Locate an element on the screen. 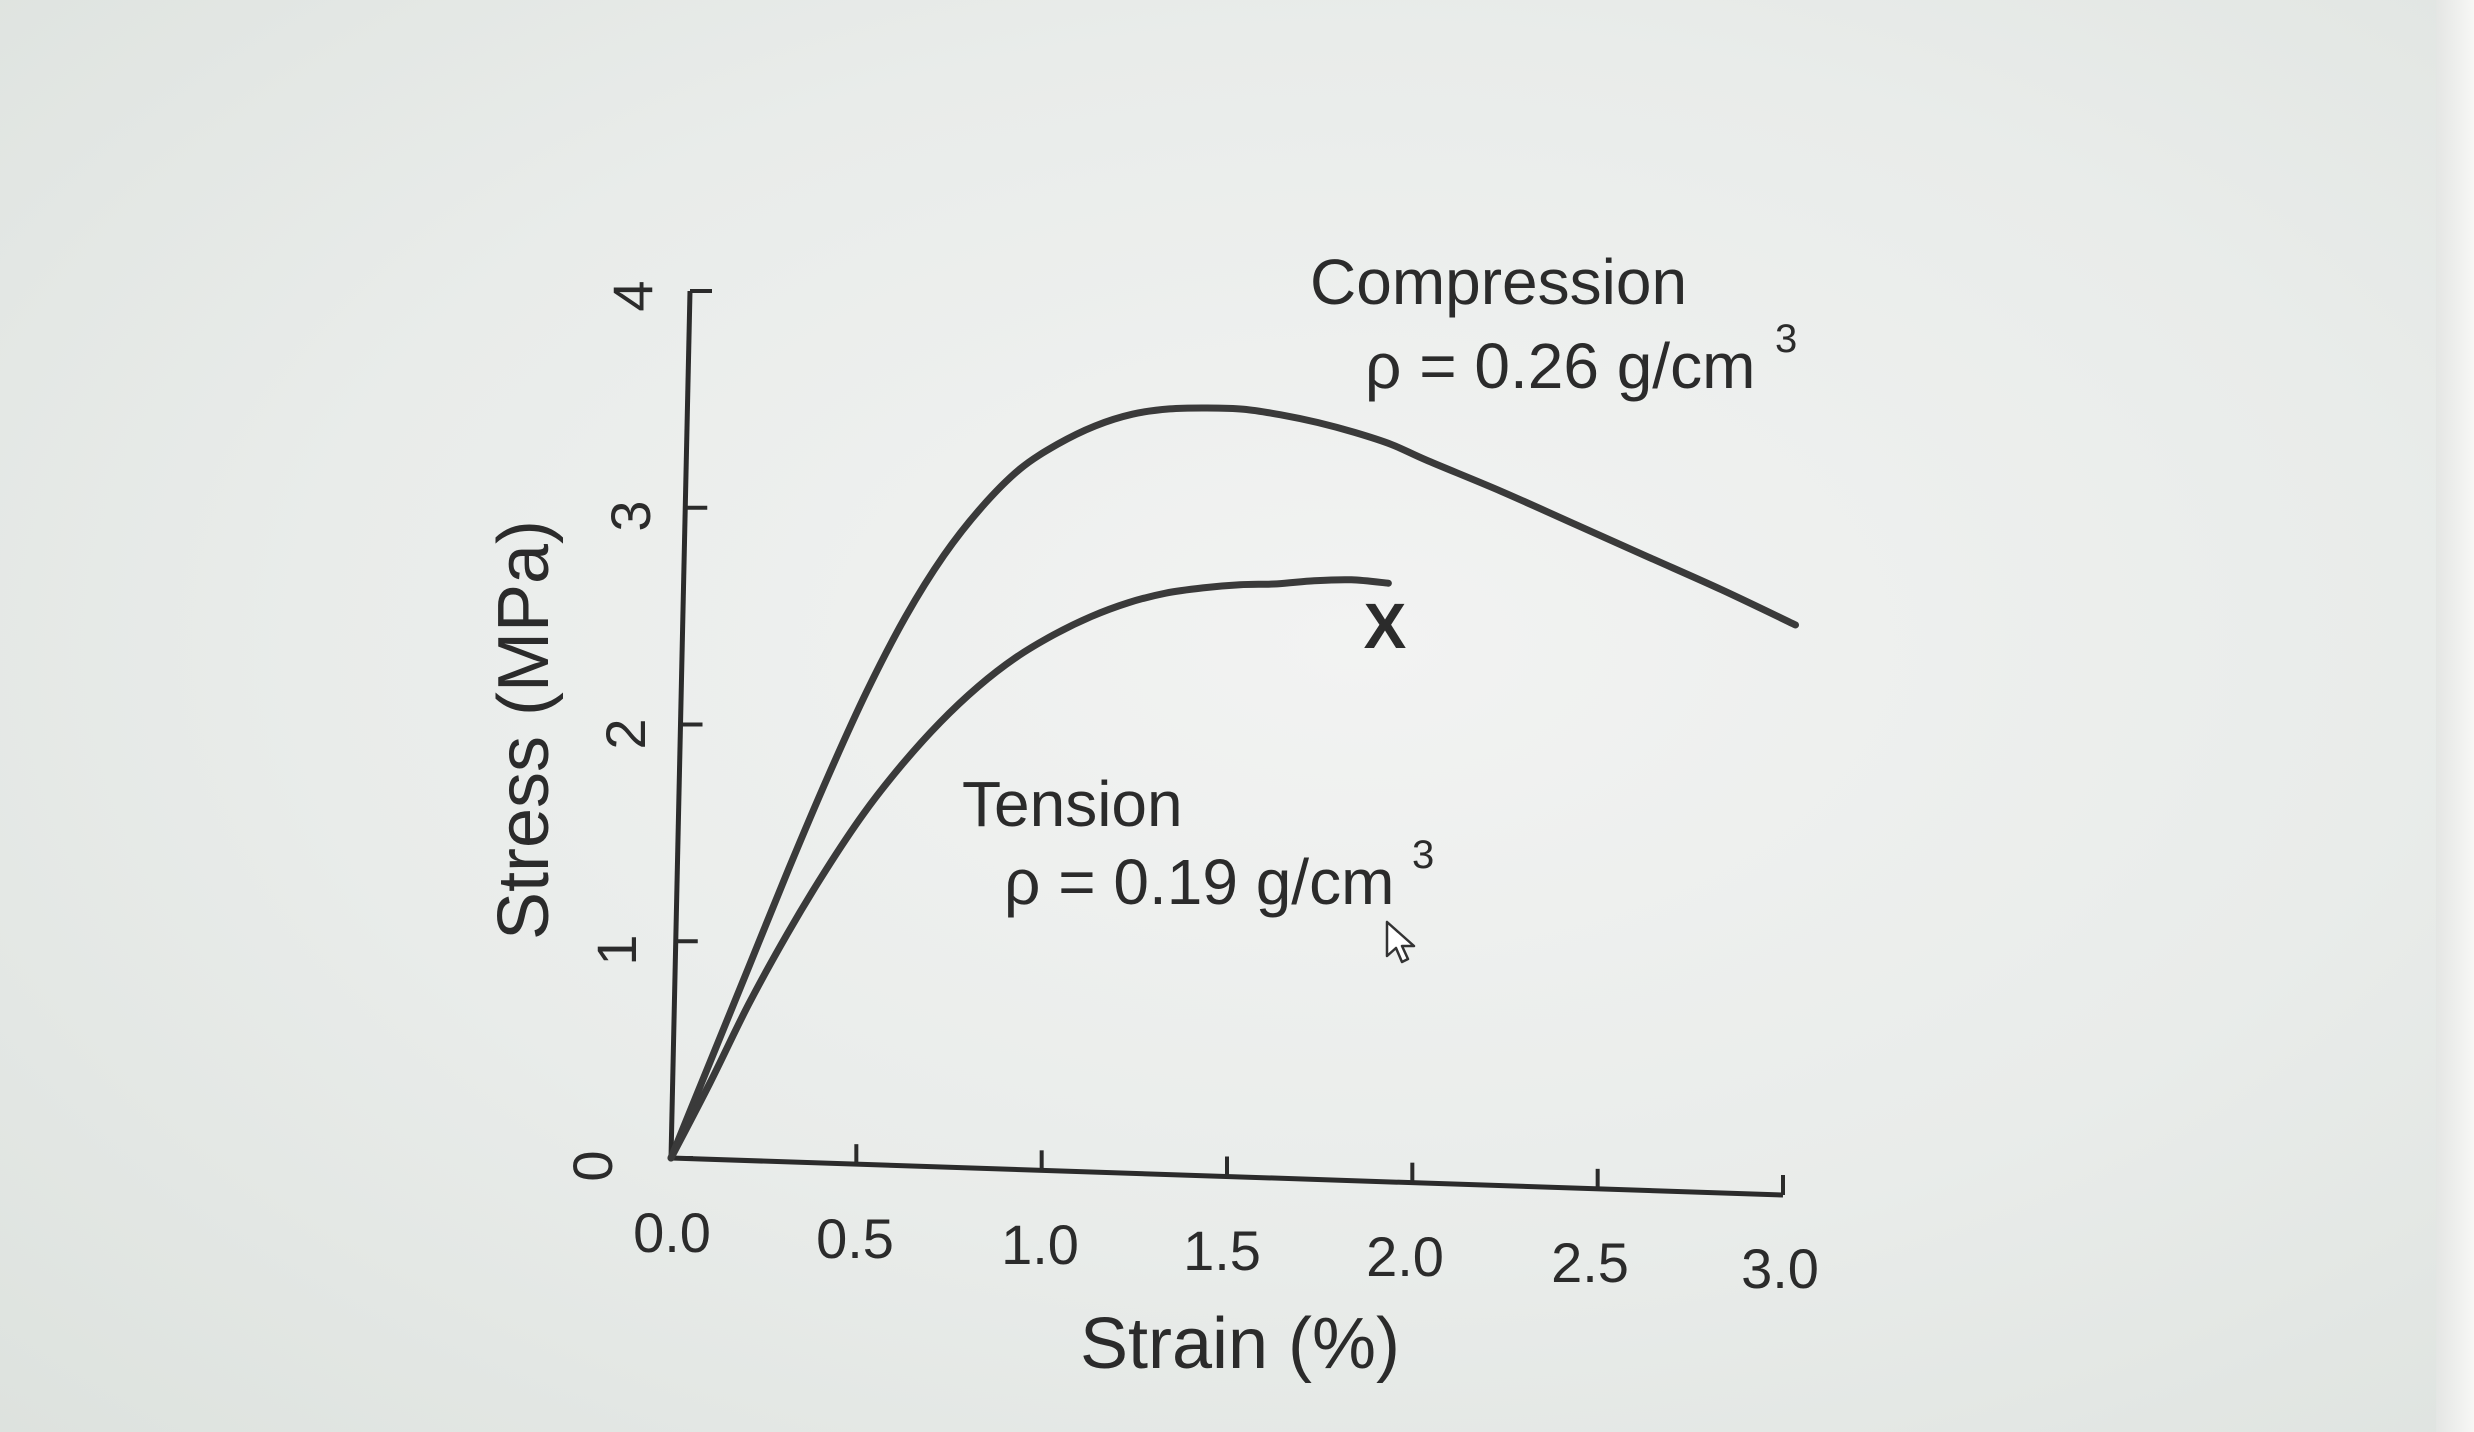  y-tick-label-1: 1 is located at coordinates (616, 949).